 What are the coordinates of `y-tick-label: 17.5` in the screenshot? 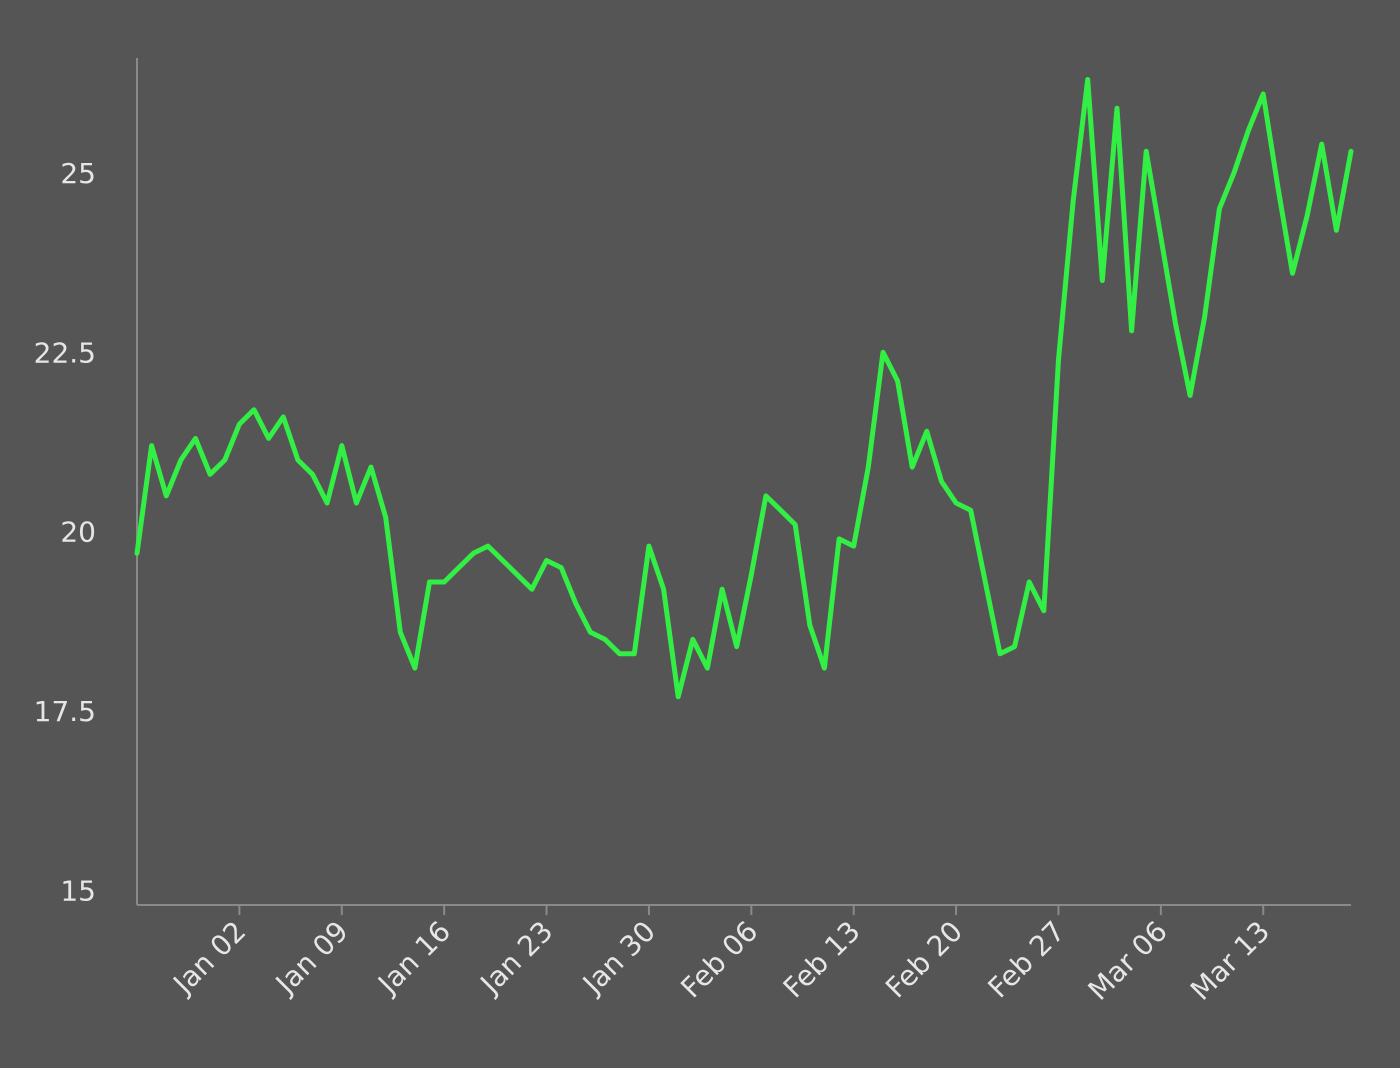 It's located at (65, 711).